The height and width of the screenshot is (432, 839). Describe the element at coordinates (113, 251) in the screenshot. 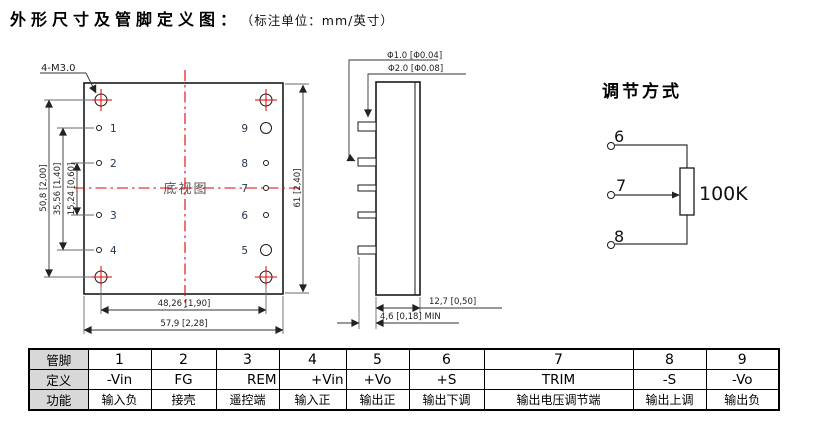

I see `pin-4-number: 4` at that location.